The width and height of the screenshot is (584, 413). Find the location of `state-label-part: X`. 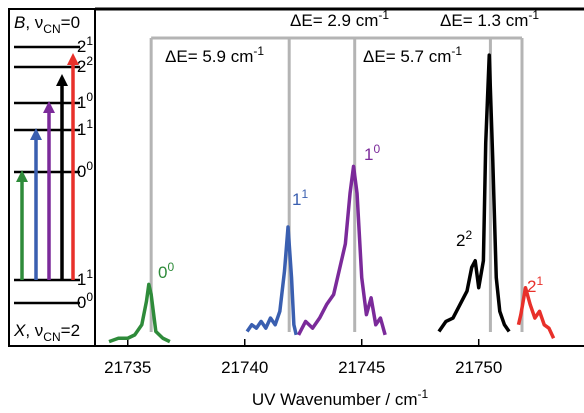

state-label-part: X is located at coordinates (19, 330).